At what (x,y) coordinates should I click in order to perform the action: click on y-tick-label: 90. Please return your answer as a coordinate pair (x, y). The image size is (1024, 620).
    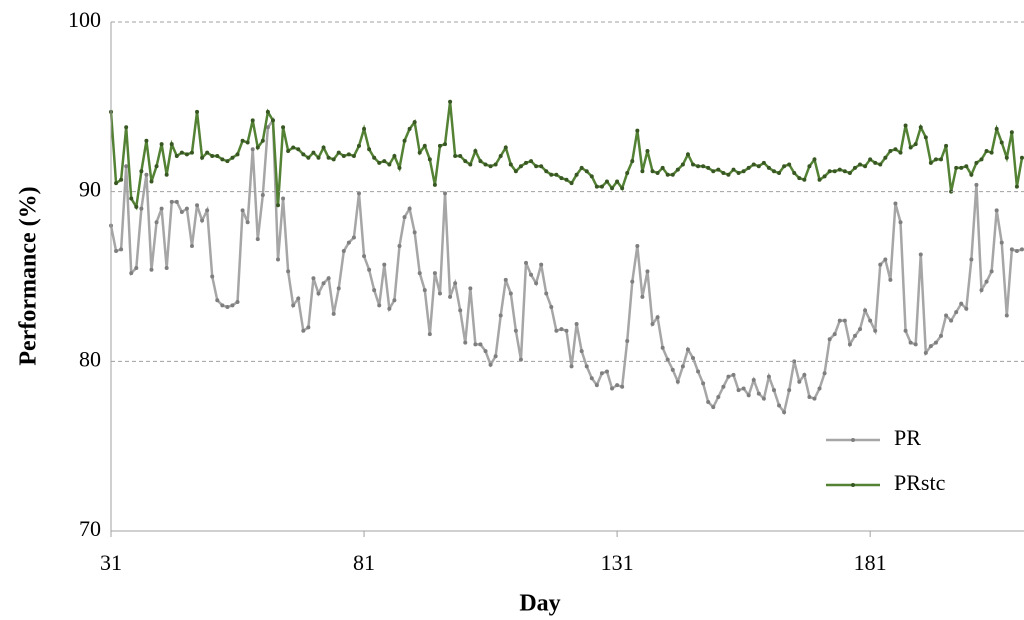
    Looking at the image, I should click on (90, 189).